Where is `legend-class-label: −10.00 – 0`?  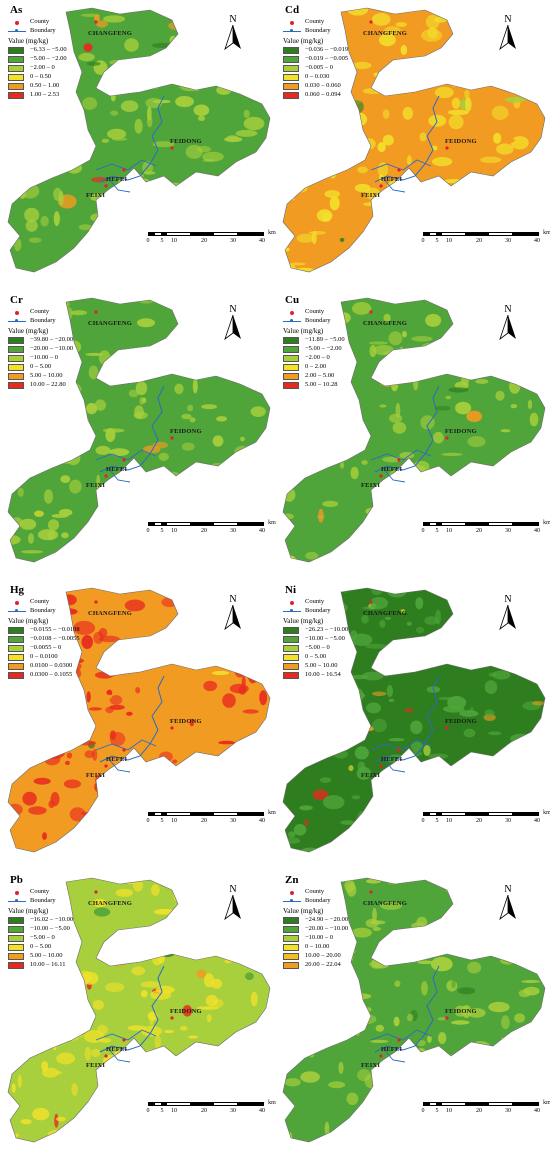
legend-class-label: −10.00 – 0 is located at coordinates (44, 358).